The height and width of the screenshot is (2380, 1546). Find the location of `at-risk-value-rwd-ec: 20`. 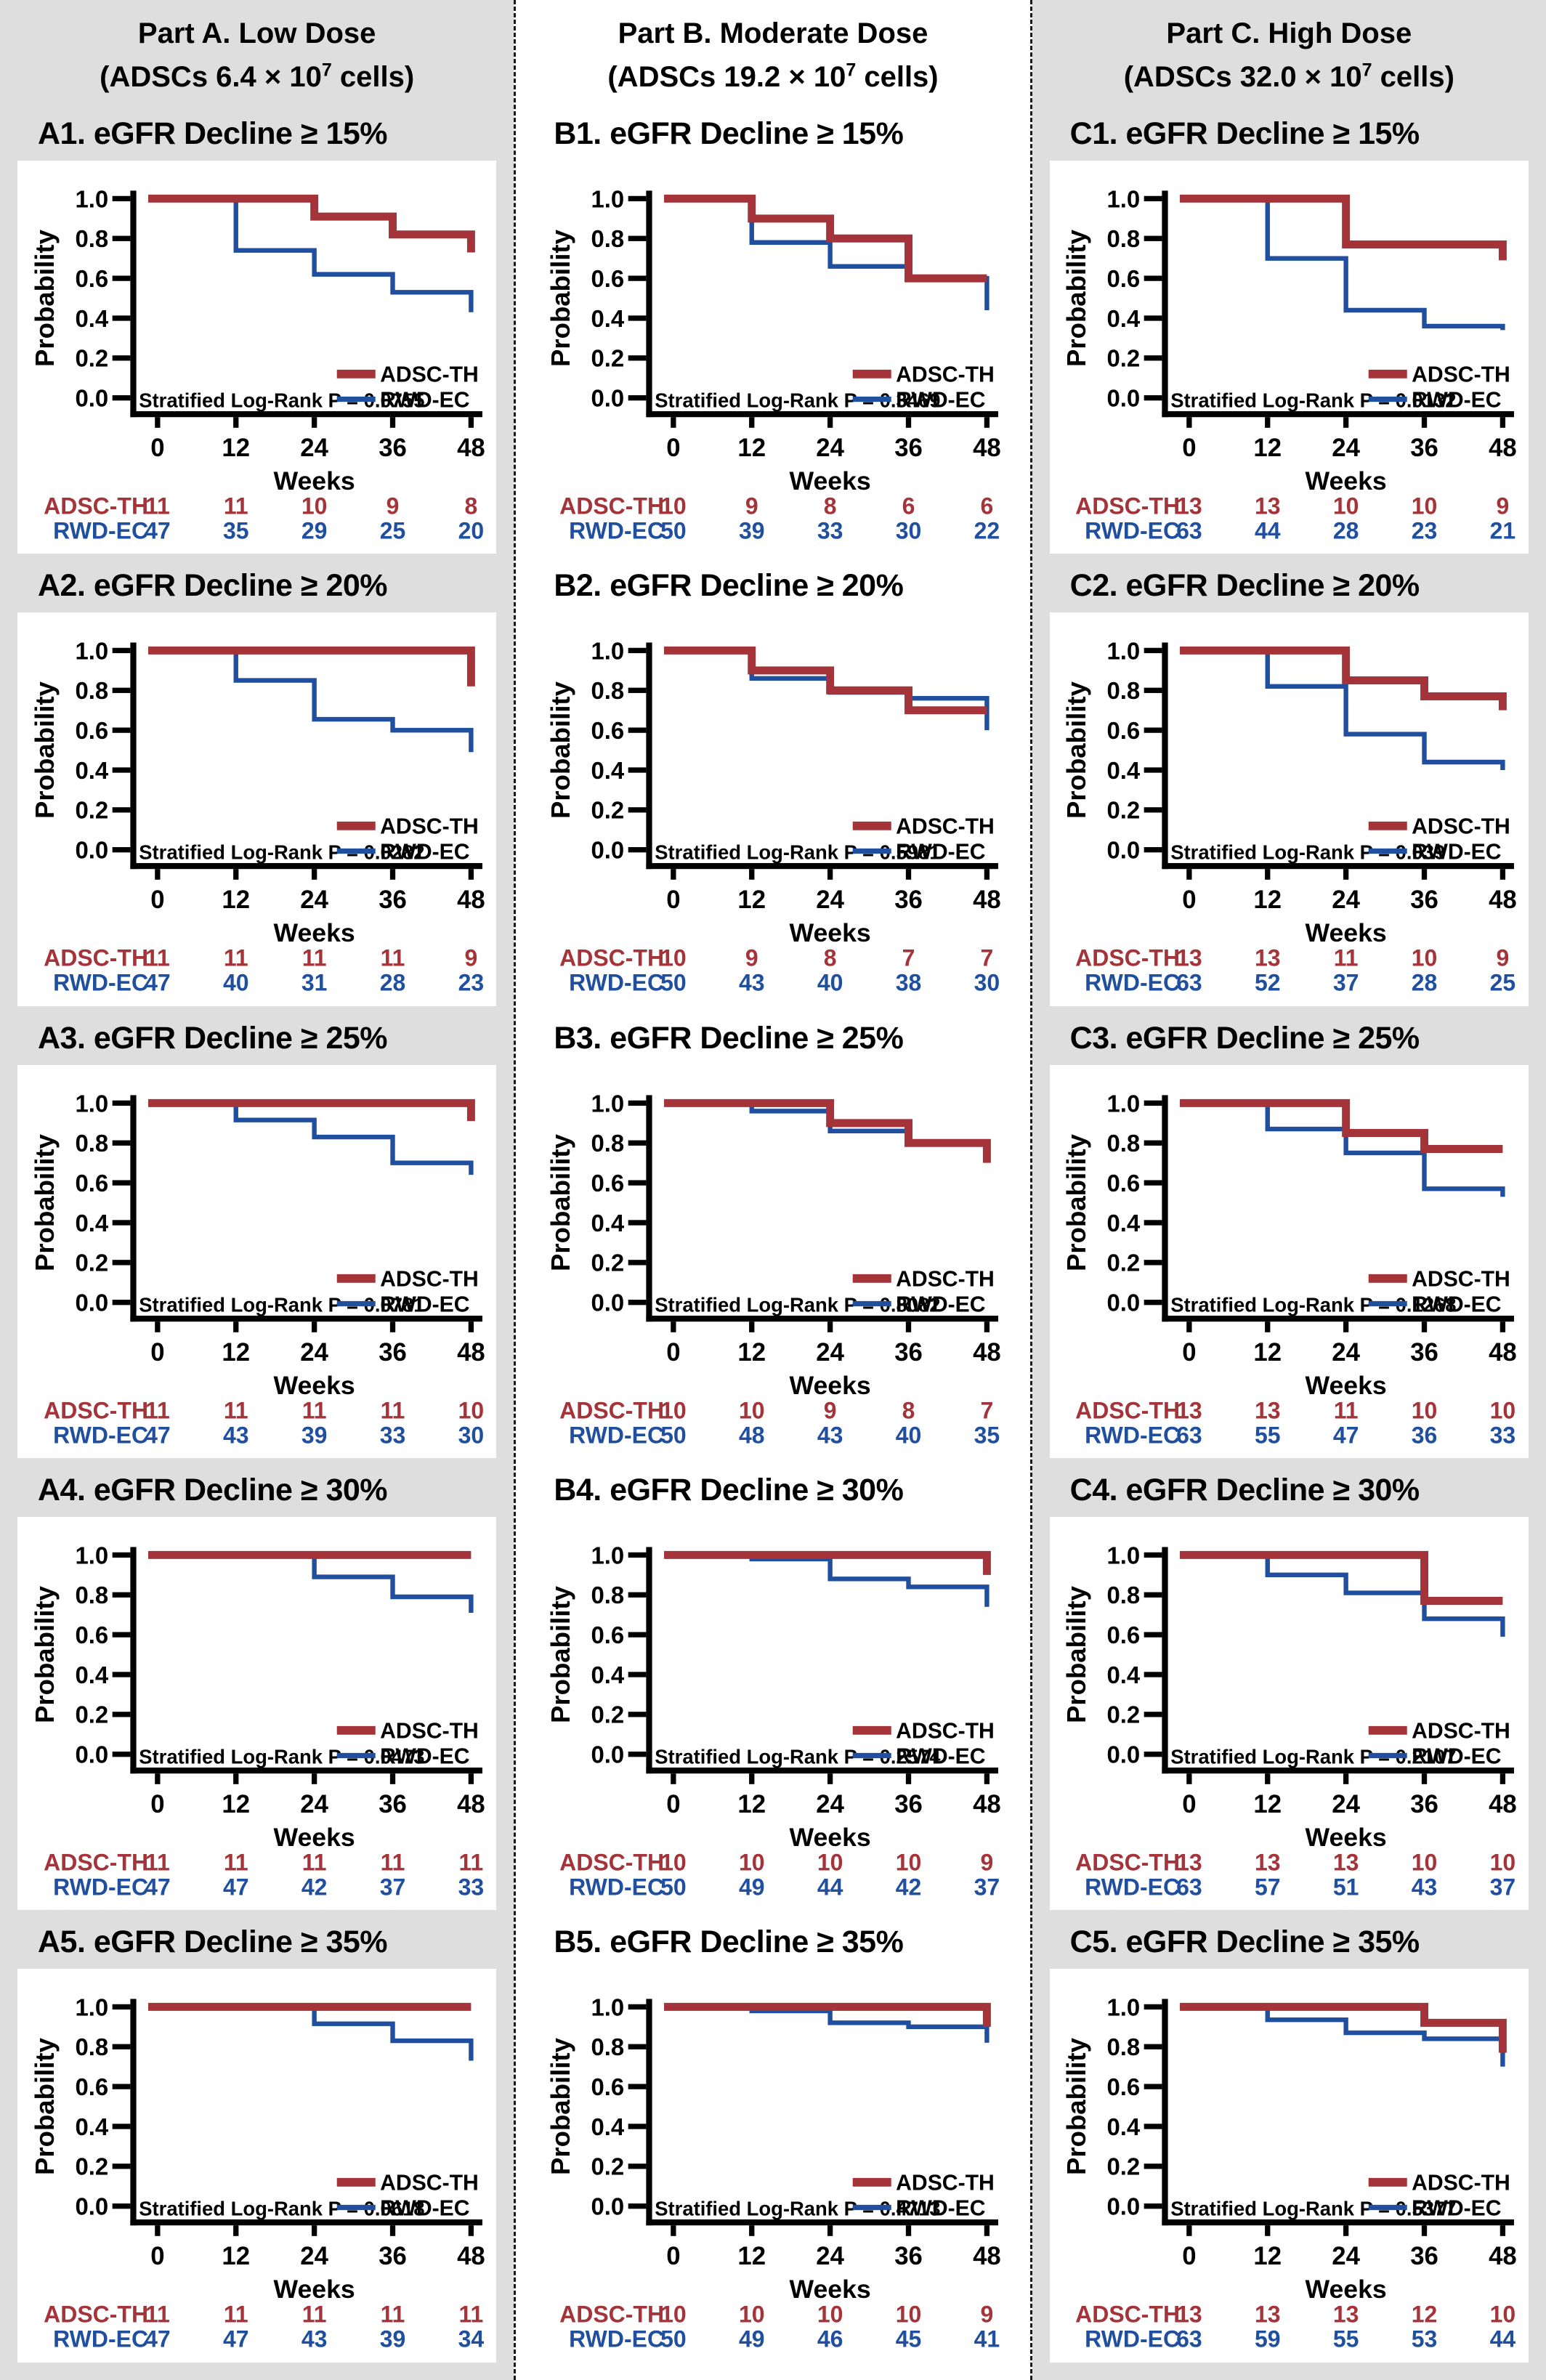

at-risk-value-rwd-ec: 20 is located at coordinates (471, 531).